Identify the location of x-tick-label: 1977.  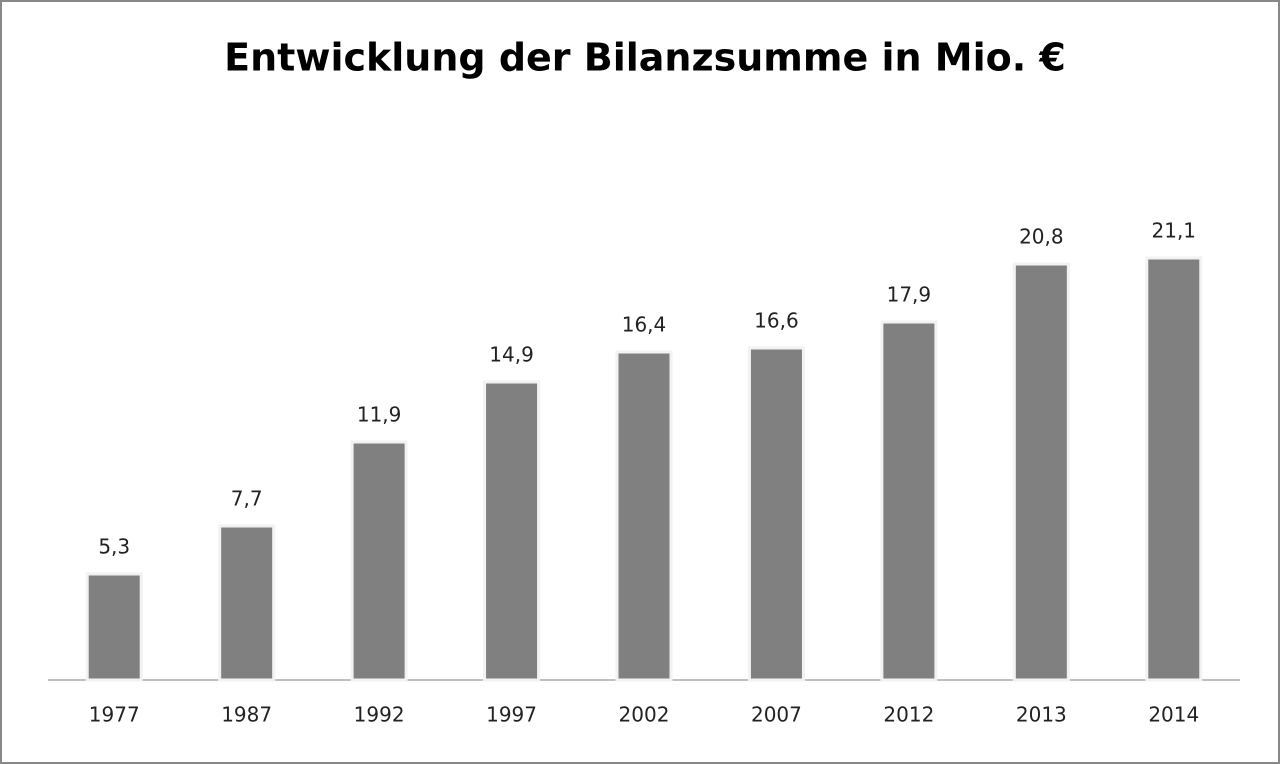
(114, 715).